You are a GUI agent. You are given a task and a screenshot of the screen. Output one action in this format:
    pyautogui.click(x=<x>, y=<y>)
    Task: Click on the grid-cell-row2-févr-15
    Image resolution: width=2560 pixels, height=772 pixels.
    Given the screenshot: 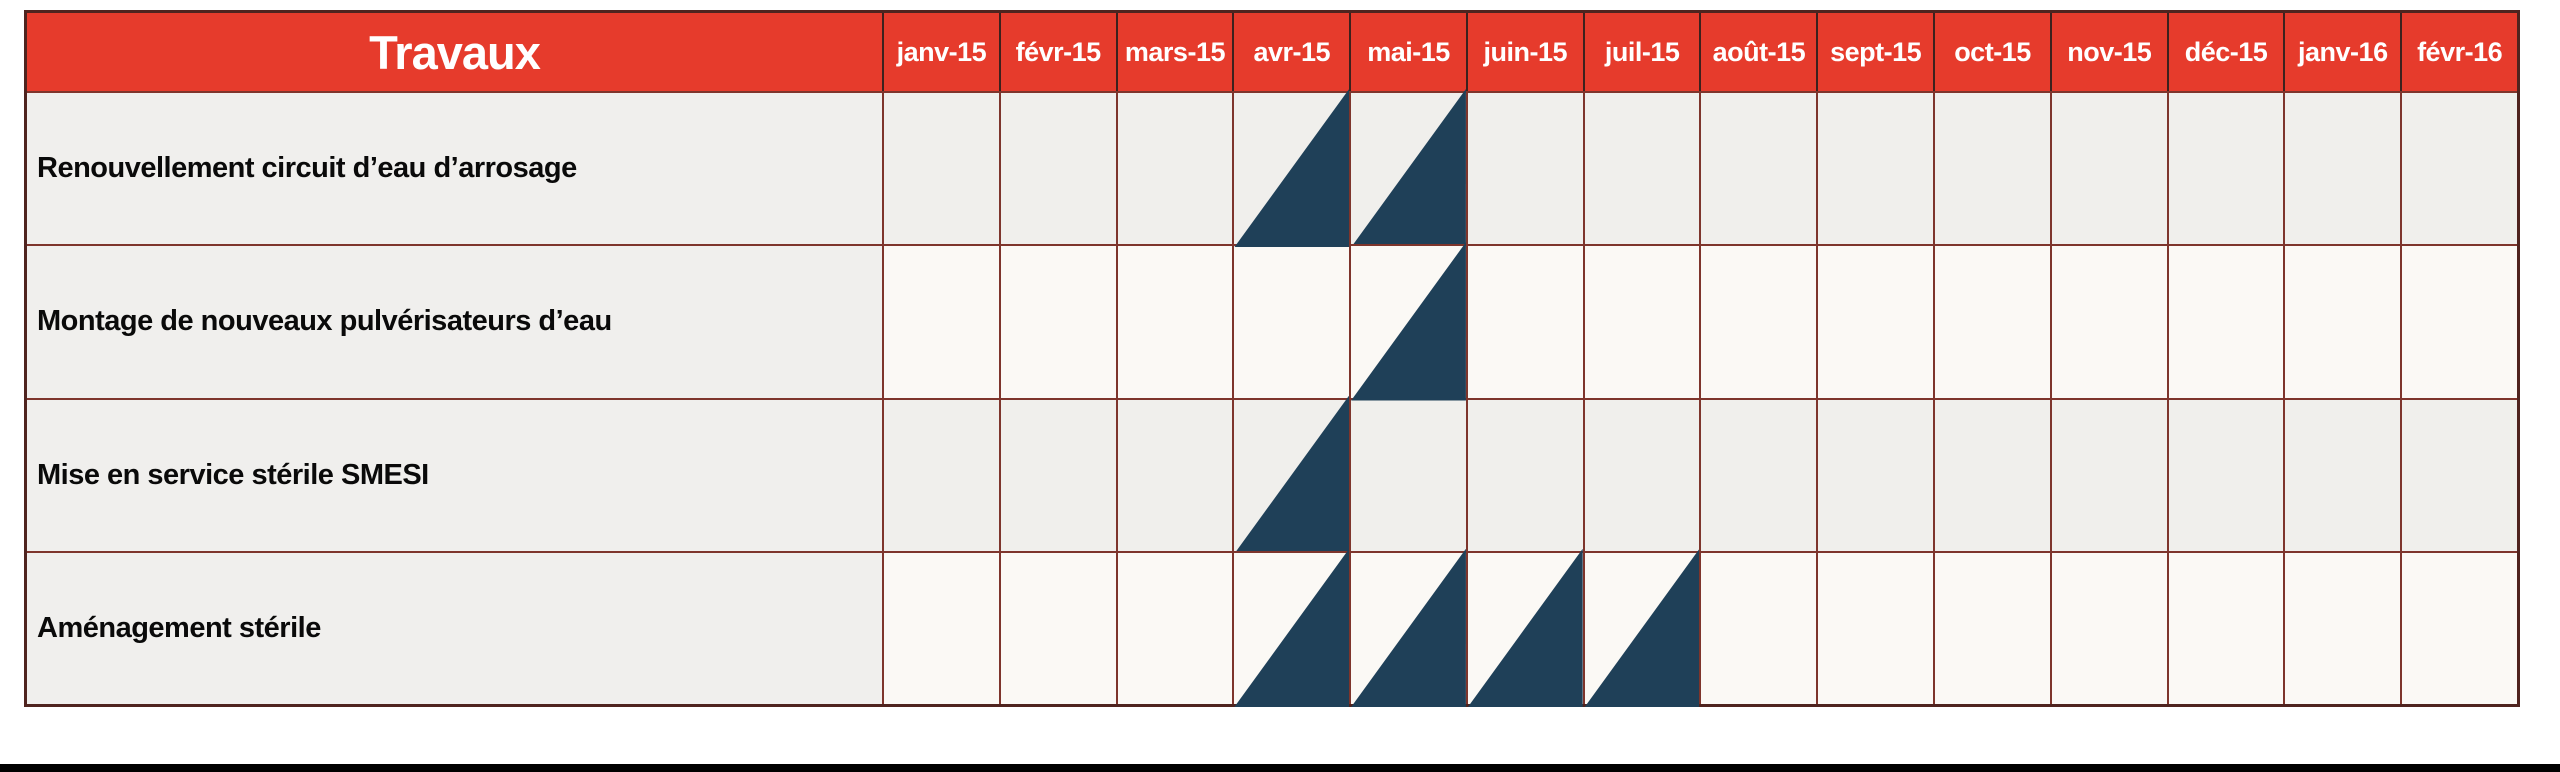 What is the action you would take?
    pyautogui.click(x=1057, y=321)
    